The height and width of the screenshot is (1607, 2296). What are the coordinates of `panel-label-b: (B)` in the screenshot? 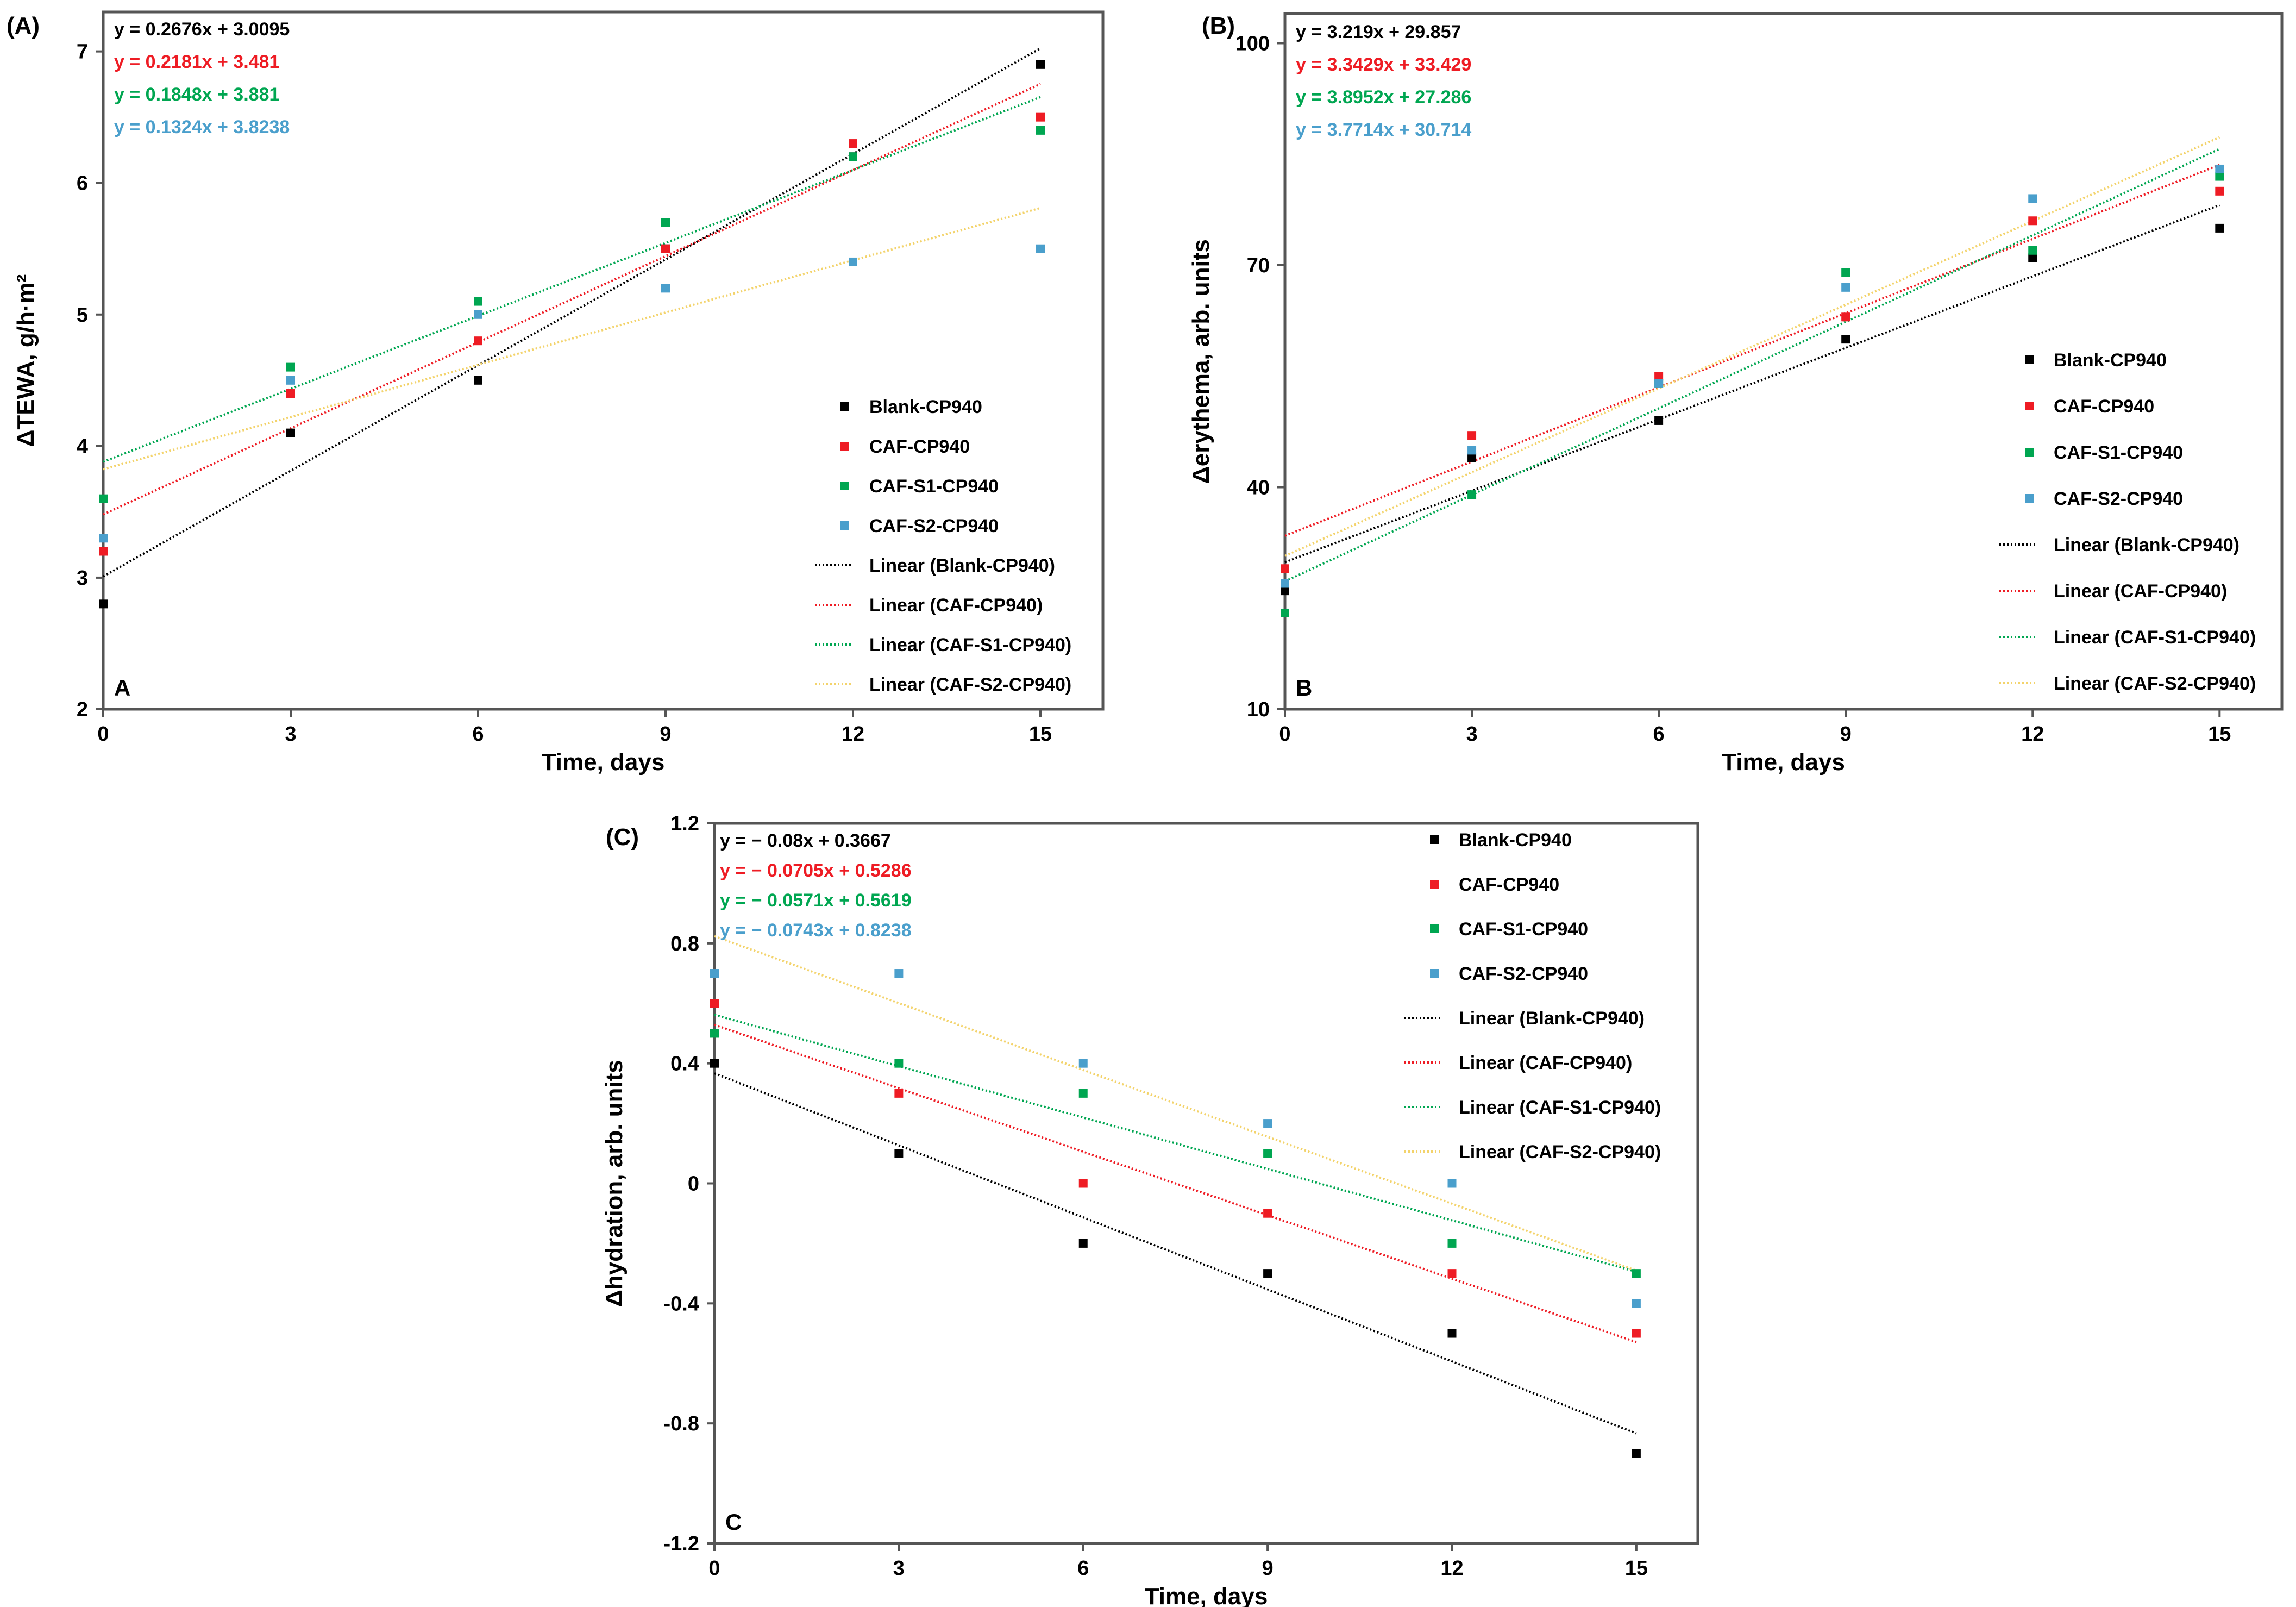 It's located at (1218, 26).